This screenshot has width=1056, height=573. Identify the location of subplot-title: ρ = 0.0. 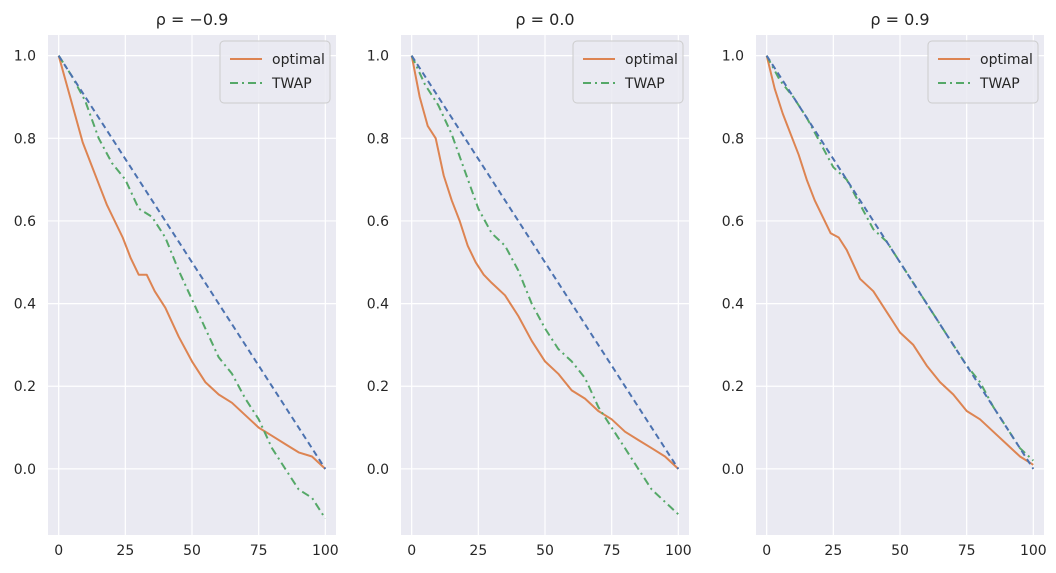
(544, 19).